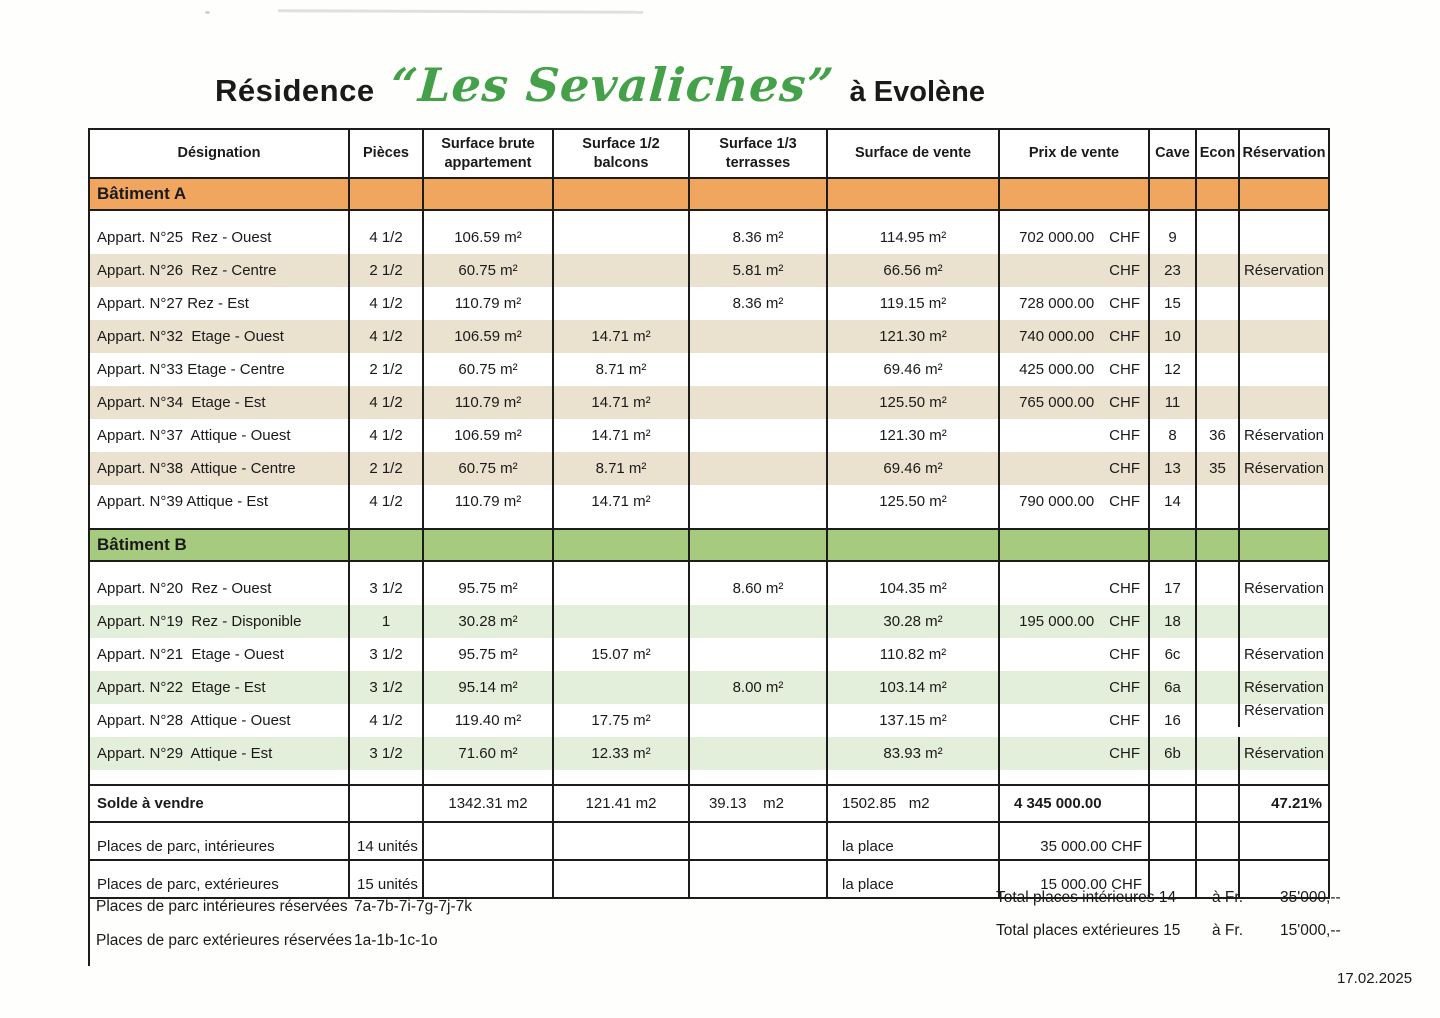  What do you see at coordinates (385, 468) in the screenshot?
I see `cell-pieces: 2 1/2` at bounding box center [385, 468].